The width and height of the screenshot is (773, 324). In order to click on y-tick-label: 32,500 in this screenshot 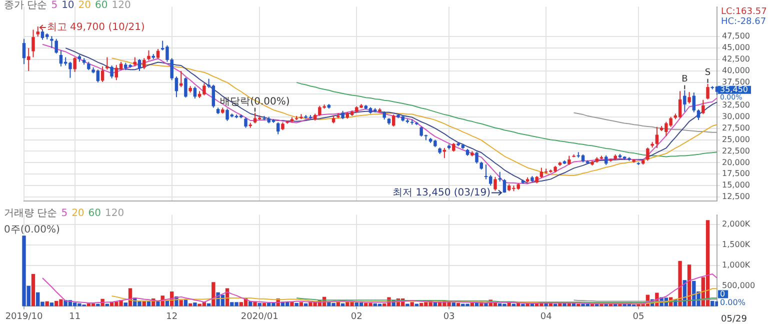, I will do `click(736, 105)`.